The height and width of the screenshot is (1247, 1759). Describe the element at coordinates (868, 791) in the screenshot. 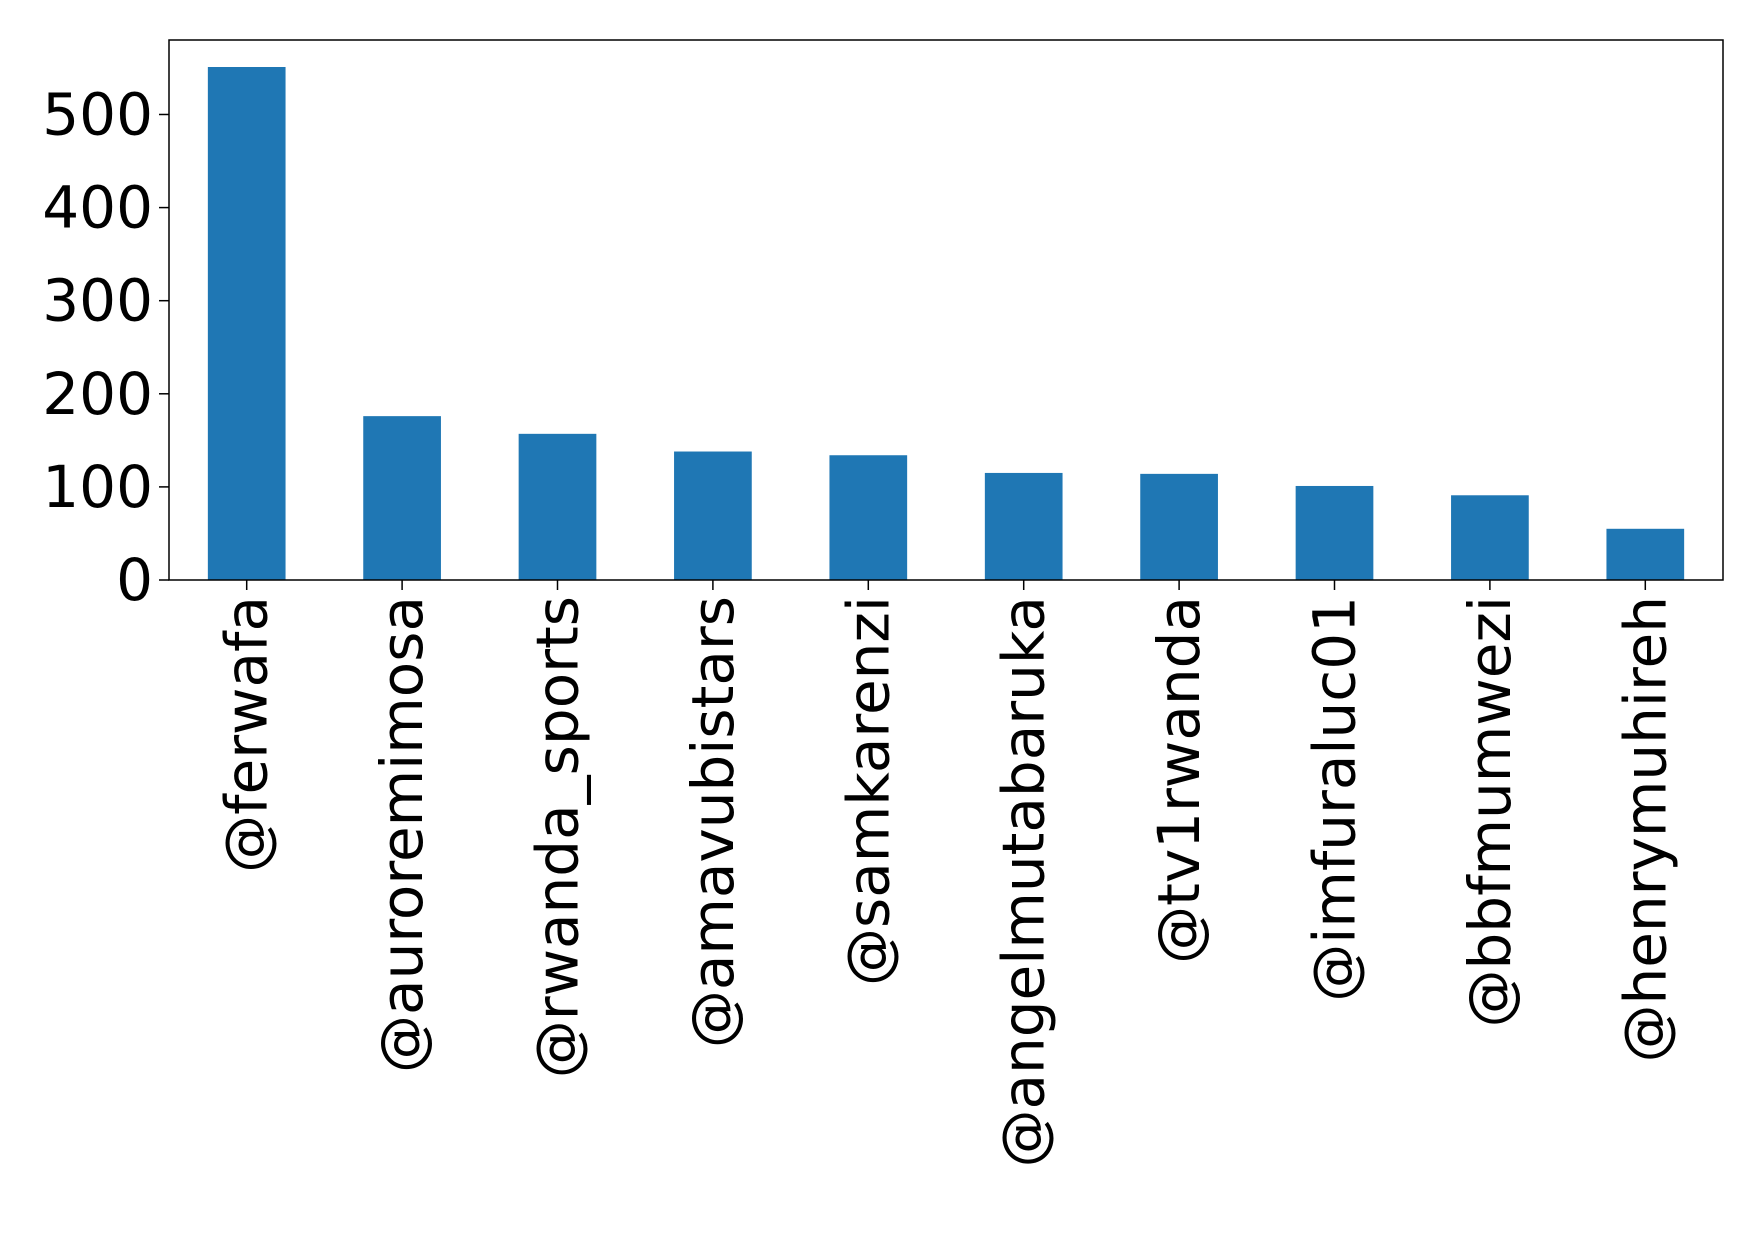

I see `x-tick-label: @samkarenzi` at that location.